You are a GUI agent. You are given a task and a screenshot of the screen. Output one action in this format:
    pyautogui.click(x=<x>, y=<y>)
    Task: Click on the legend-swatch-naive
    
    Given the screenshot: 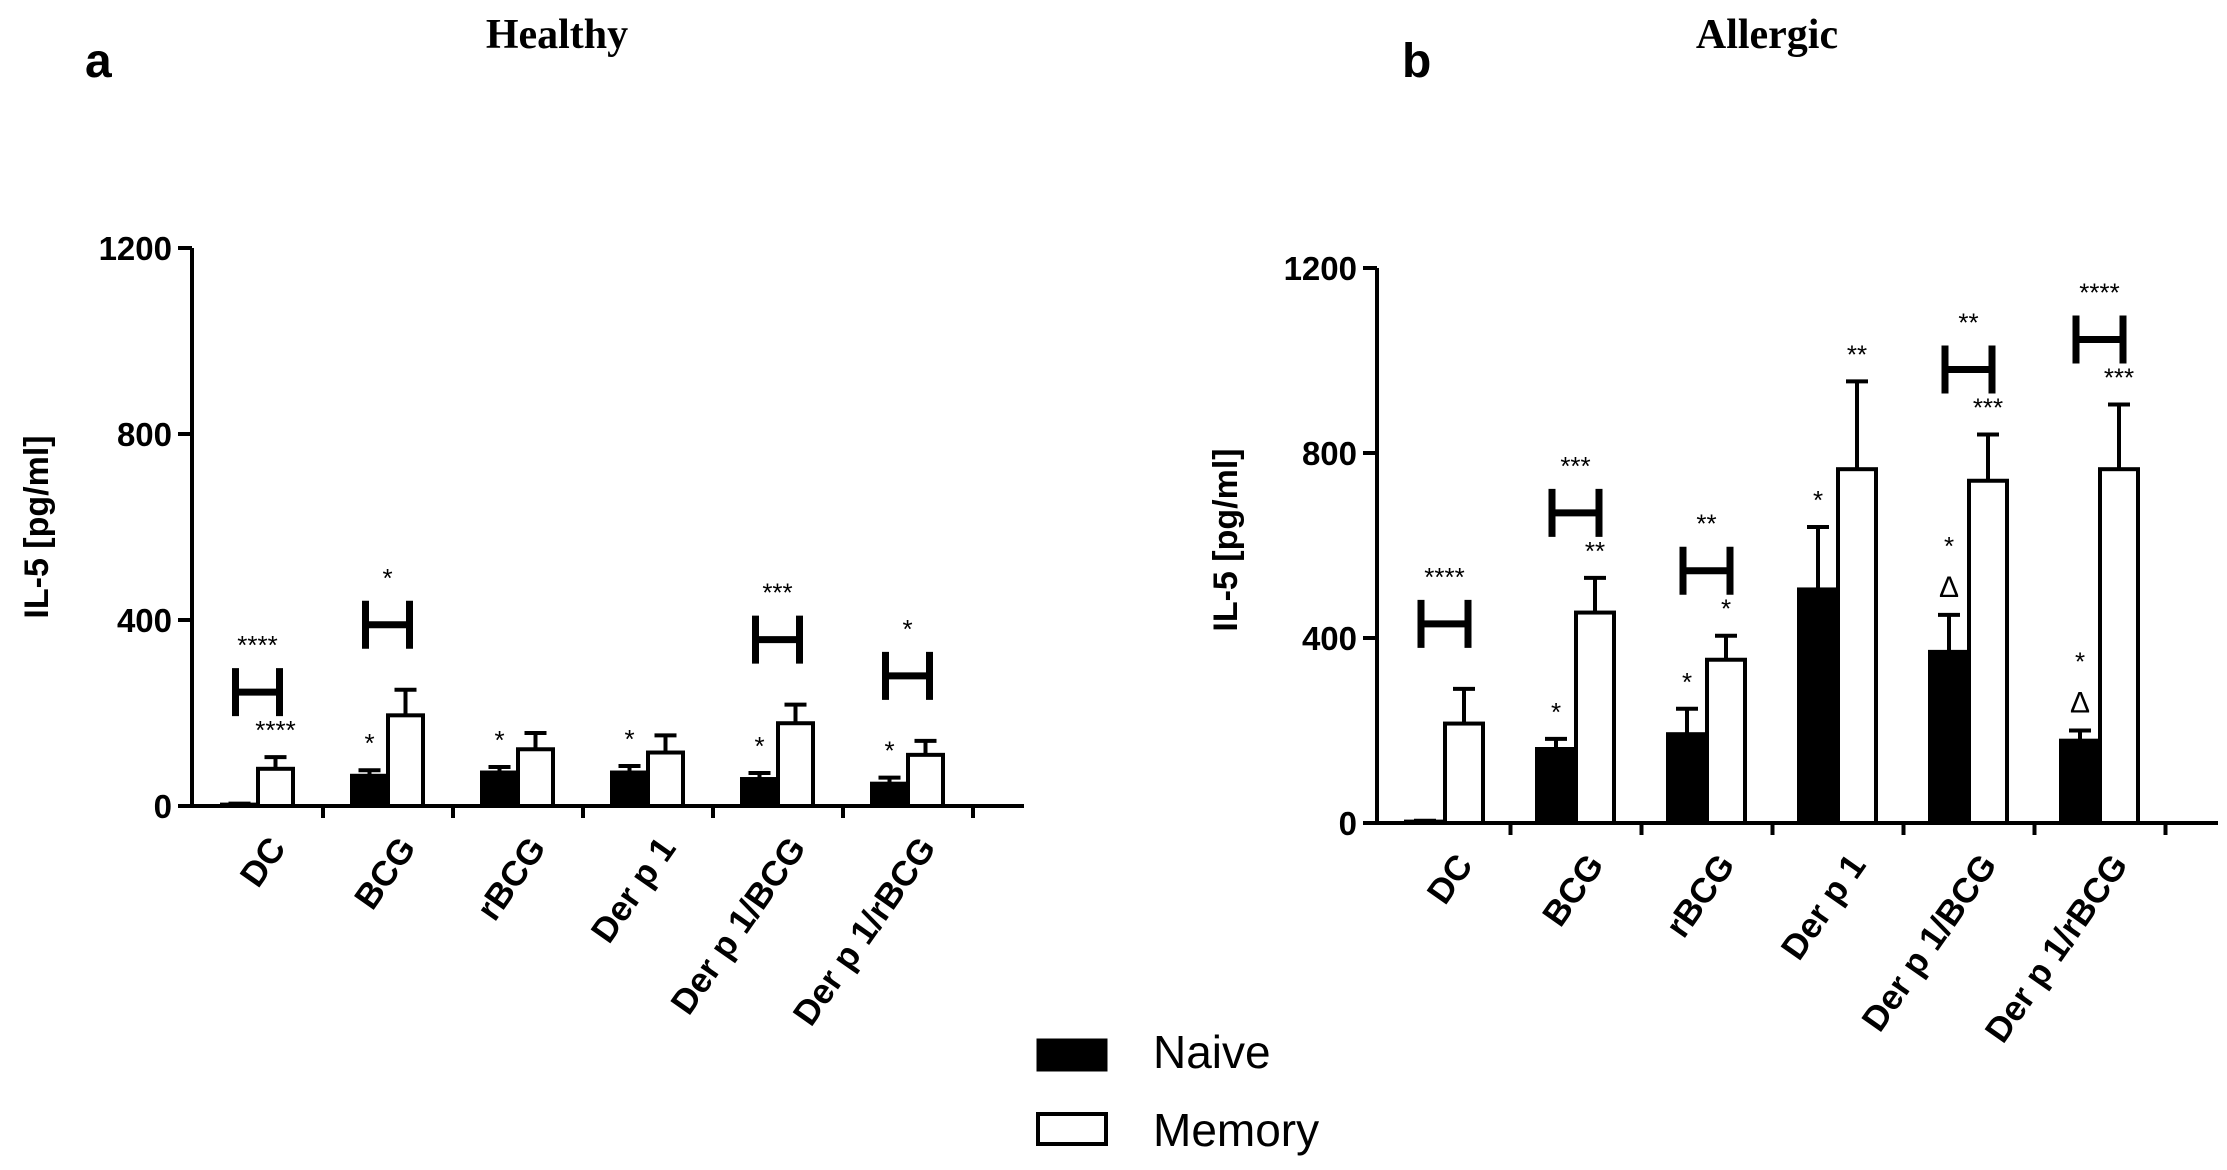 What is the action you would take?
    pyautogui.click(x=1072, y=1055)
    